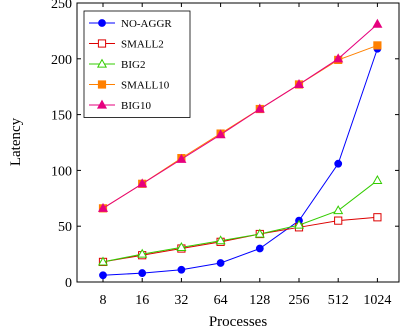 Image resolution: width=406 pixels, height=331 pixels. Describe the element at coordinates (65, 227) in the screenshot. I see `y-tick-label: 50` at that location.